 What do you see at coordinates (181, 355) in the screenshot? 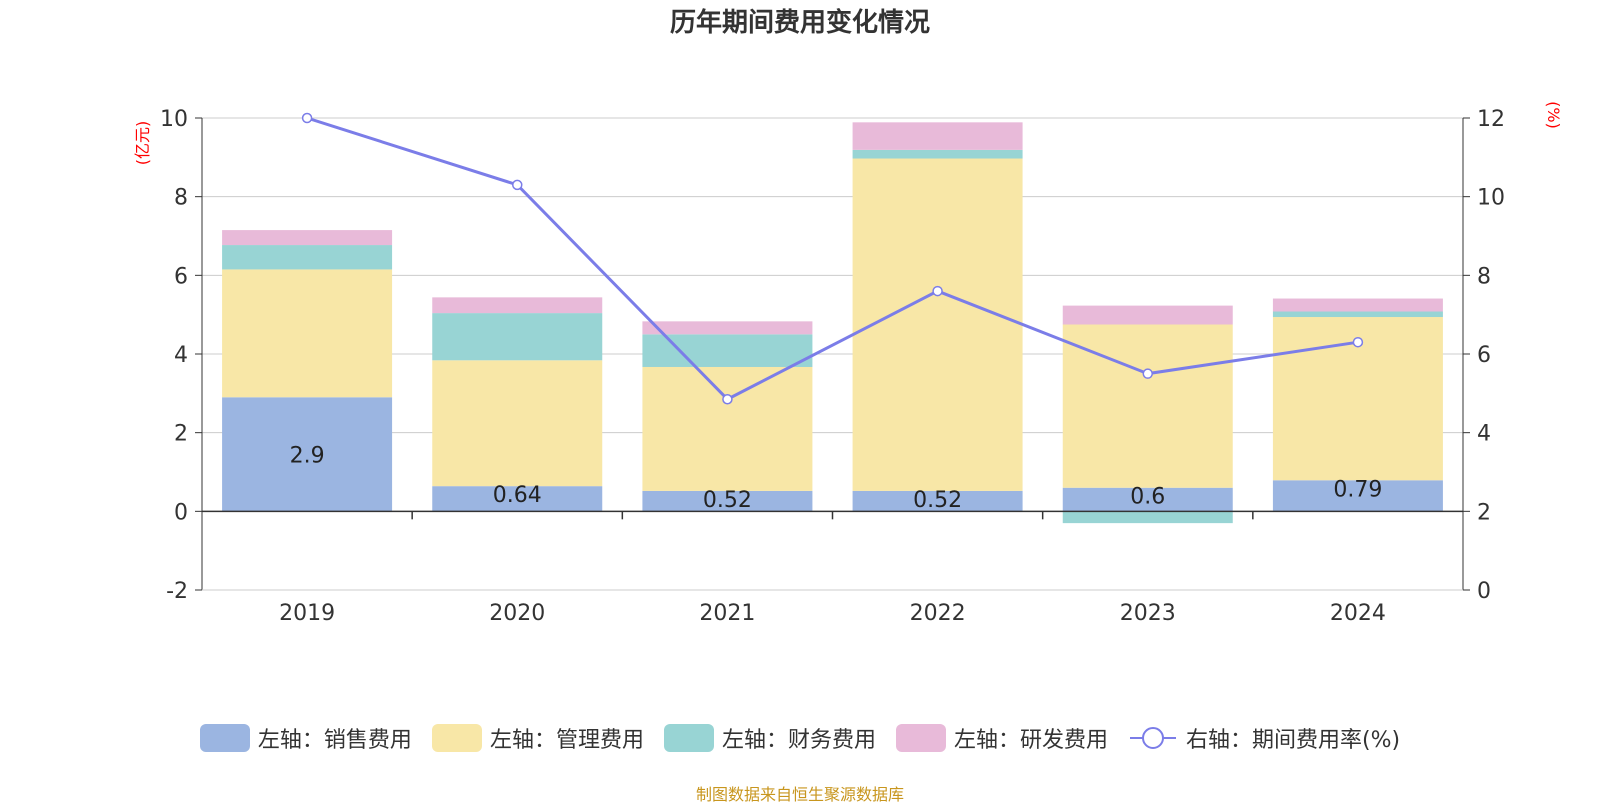
I see `left-axis-tick-label: 4` at bounding box center [181, 355].